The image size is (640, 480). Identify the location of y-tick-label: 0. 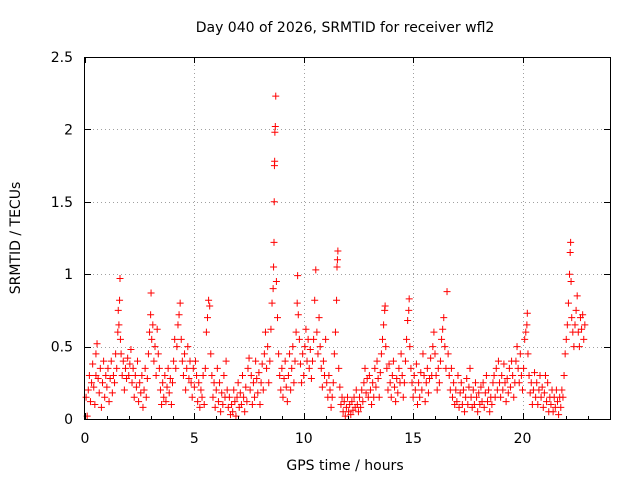
(68, 420).